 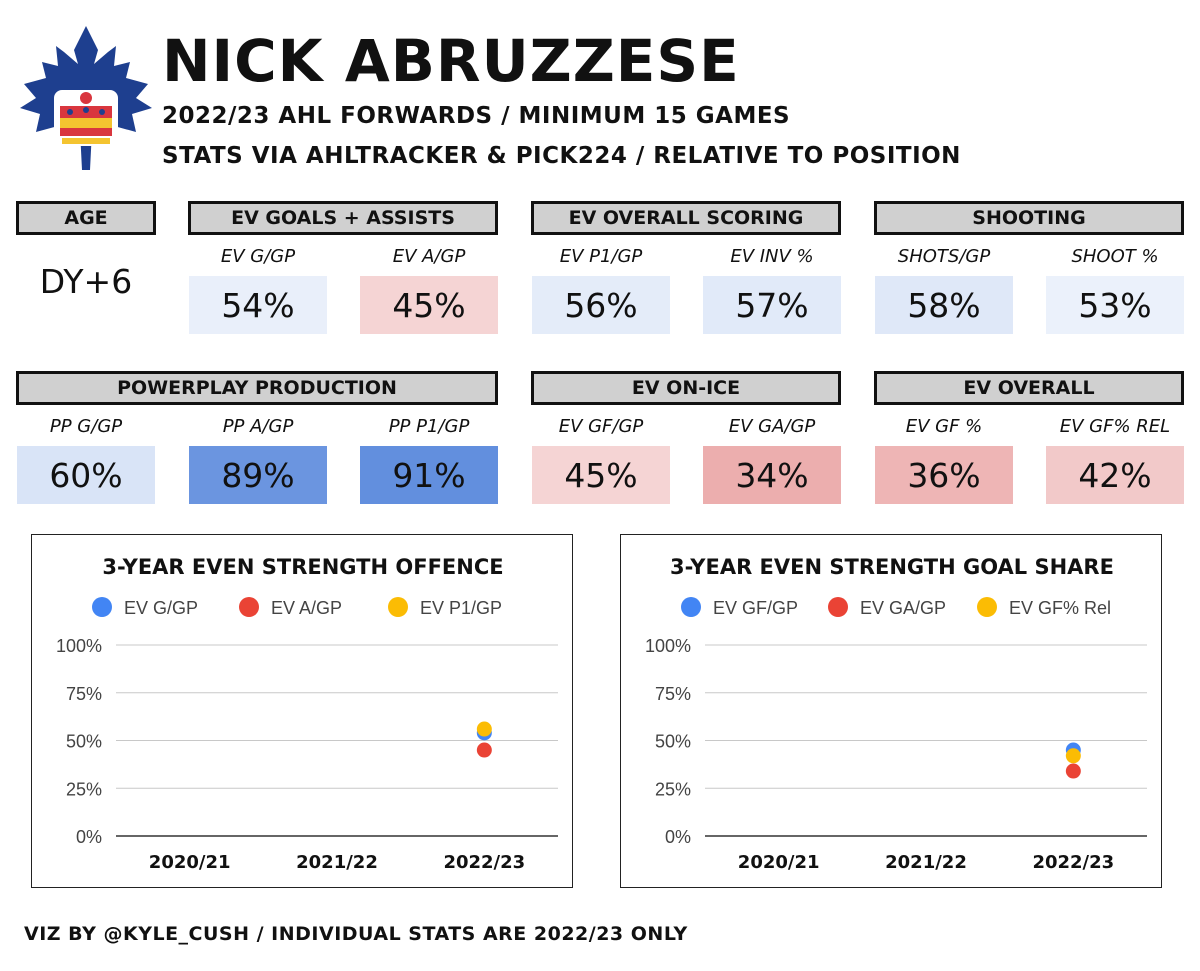 I want to click on subtitle-league: 2022/23 AHL FORWARDS / MINIMUM 15 GAMES, so click(x=476, y=116).